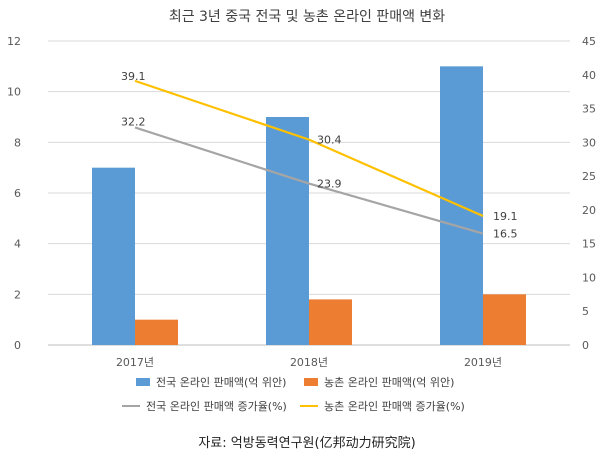 Image resolution: width=614 pixels, height=457 pixels. Describe the element at coordinates (17, 345) in the screenshot. I see `y-left-tick-label: 0` at that location.